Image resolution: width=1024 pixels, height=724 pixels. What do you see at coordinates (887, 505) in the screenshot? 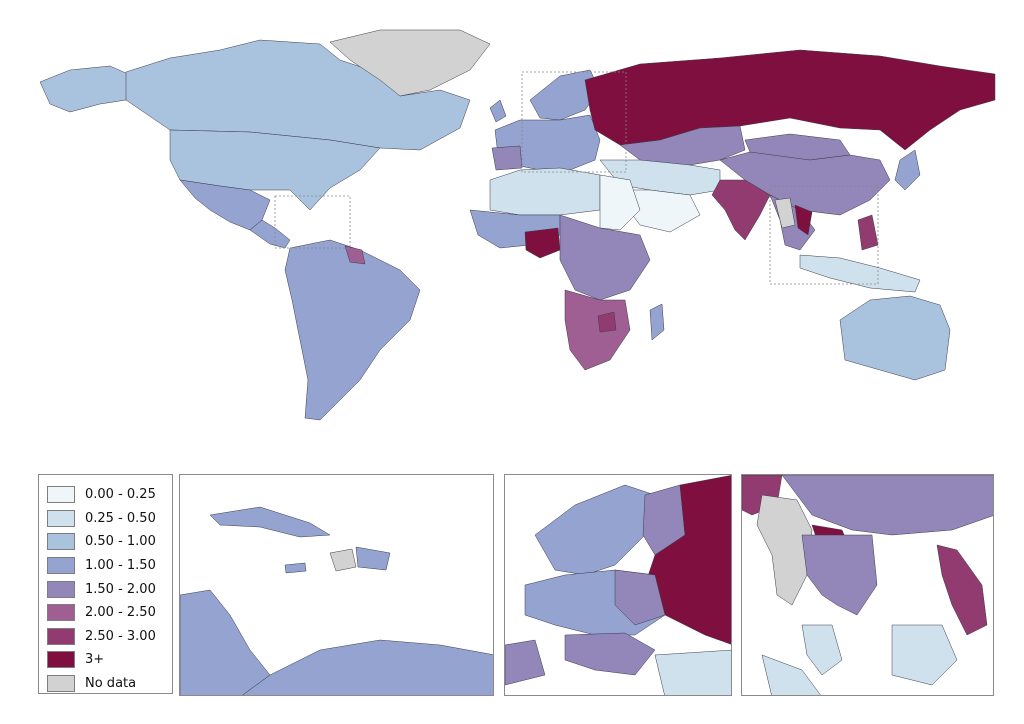
I see `inset-china` at bounding box center [887, 505].